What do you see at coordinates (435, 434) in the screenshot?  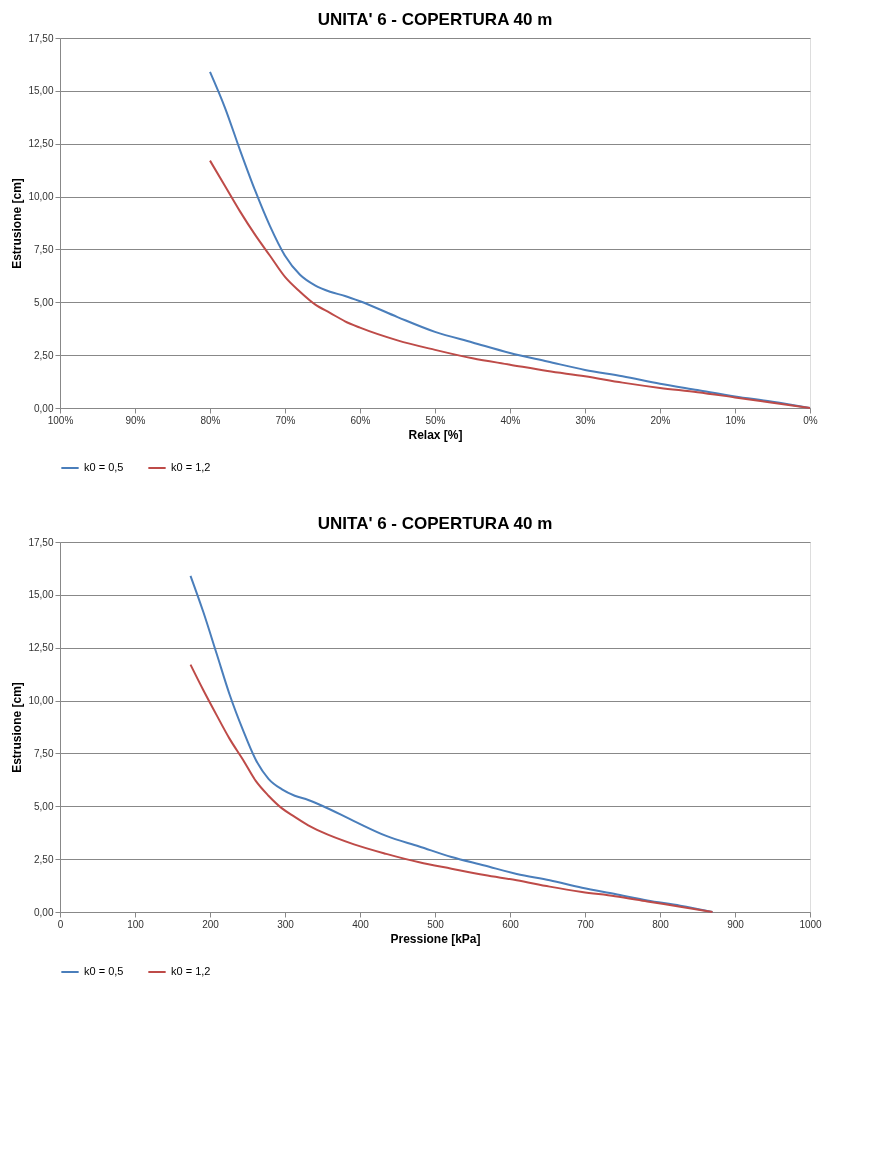 I see `x-axis-title: Relax [%]` at bounding box center [435, 434].